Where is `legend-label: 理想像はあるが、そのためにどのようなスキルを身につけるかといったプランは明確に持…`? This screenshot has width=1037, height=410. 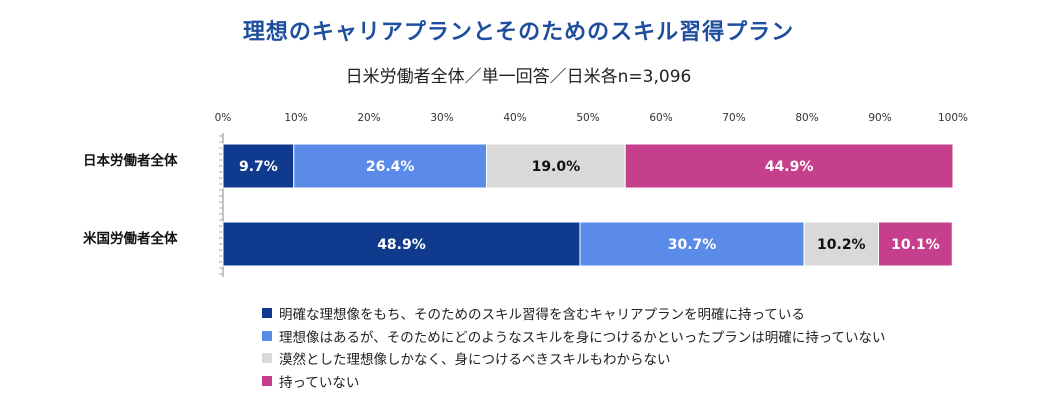 legend-label: 理想像はあるが、そのためにどのようなスキルを身につけるかといったプランは明確に持… is located at coordinates (582, 337).